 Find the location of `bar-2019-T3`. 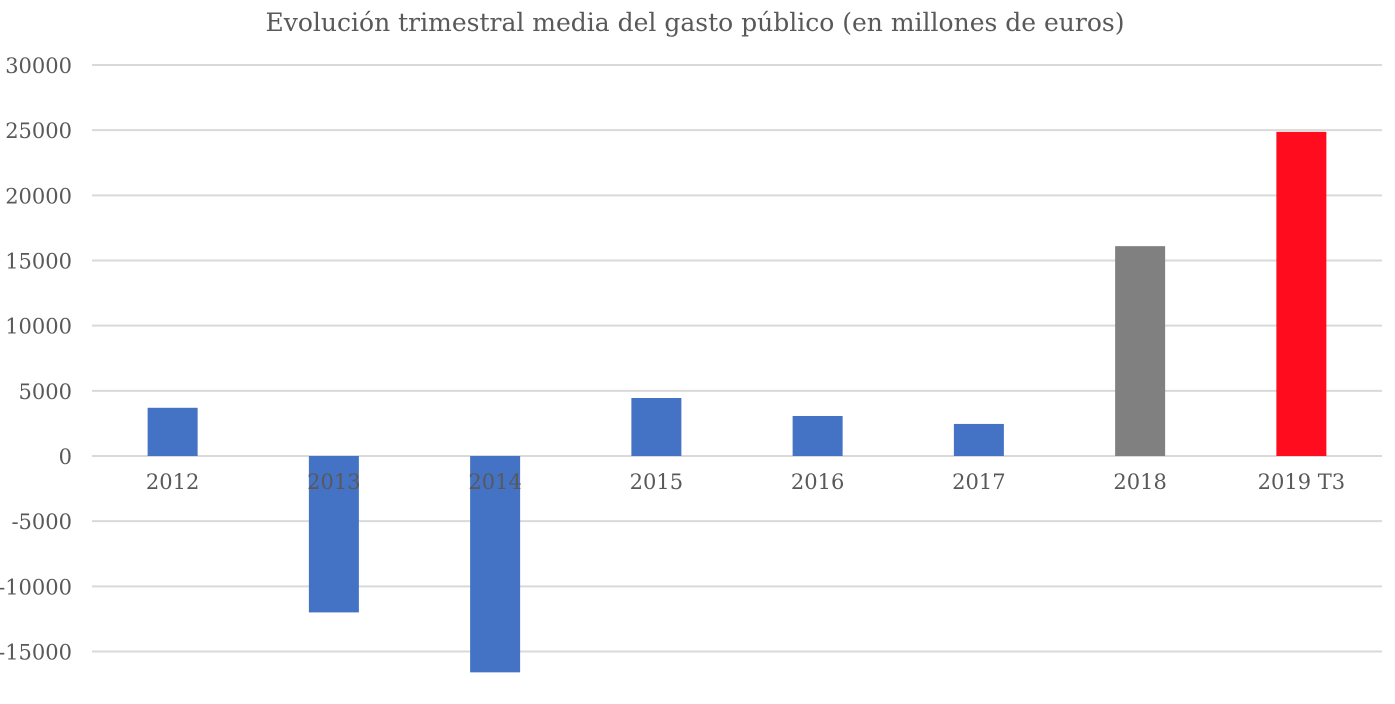

bar-2019-T3 is located at coordinates (1301, 293).